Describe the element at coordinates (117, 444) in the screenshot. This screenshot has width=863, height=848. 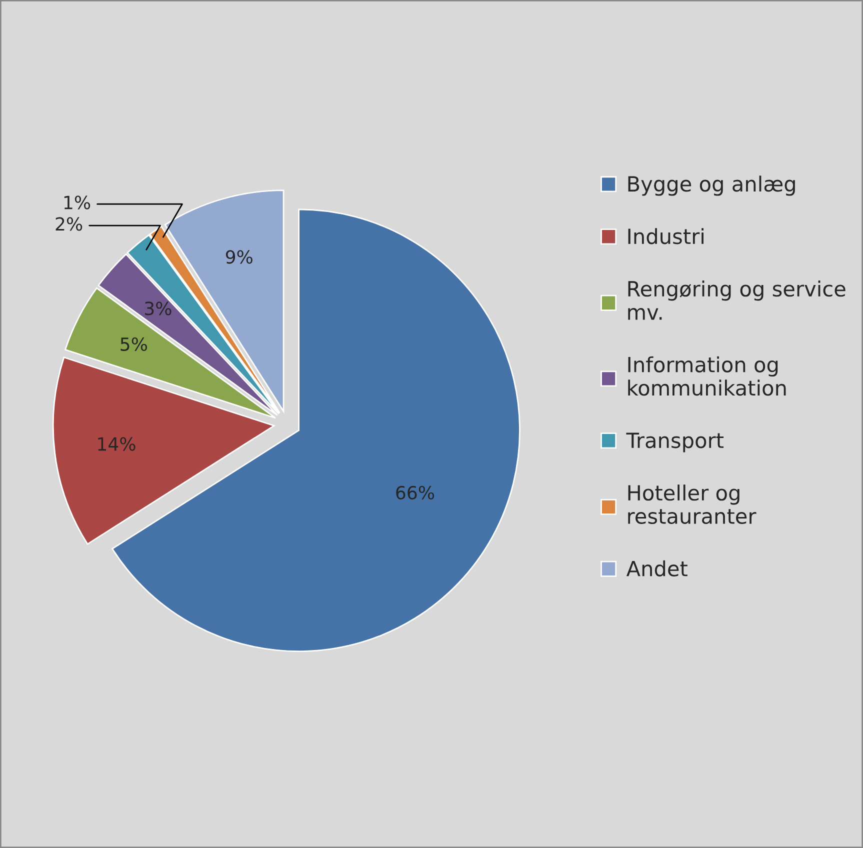
I see `data-label: 14%` at that location.